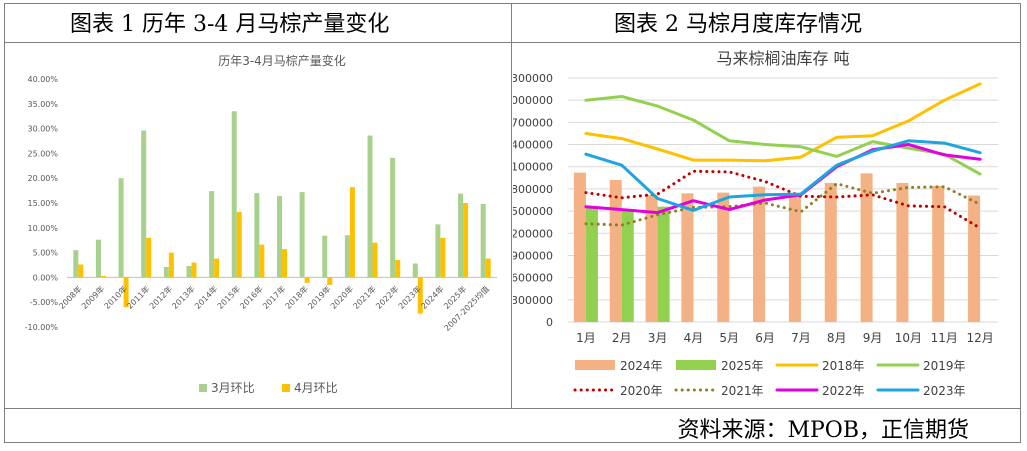 The height and width of the screenshot is (451, 1027). What do you see at coordinates (687, 257) in the screenshot?
I see `bar-2024年-4月` at bounding box center [687, 257].